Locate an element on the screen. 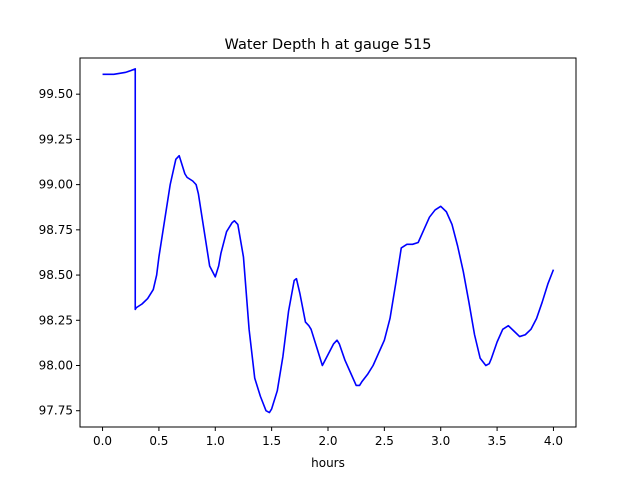 This screenshot has height=480, width=640. chart-title: Water Depth h at gauge 515 is located at coordinates (328, 45).